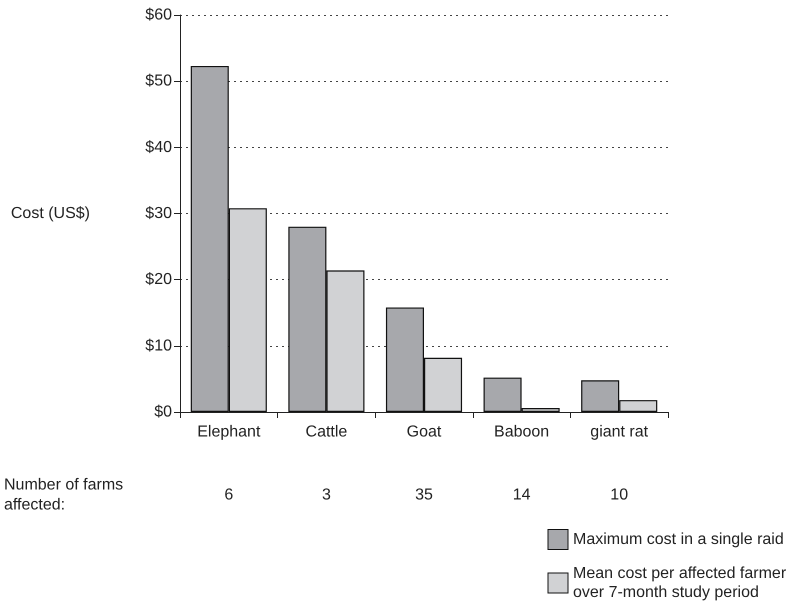 Image resolution: width=810 pixels, height=615 pixels. I want to click on y-tick-label: $40, so click(158, 147).